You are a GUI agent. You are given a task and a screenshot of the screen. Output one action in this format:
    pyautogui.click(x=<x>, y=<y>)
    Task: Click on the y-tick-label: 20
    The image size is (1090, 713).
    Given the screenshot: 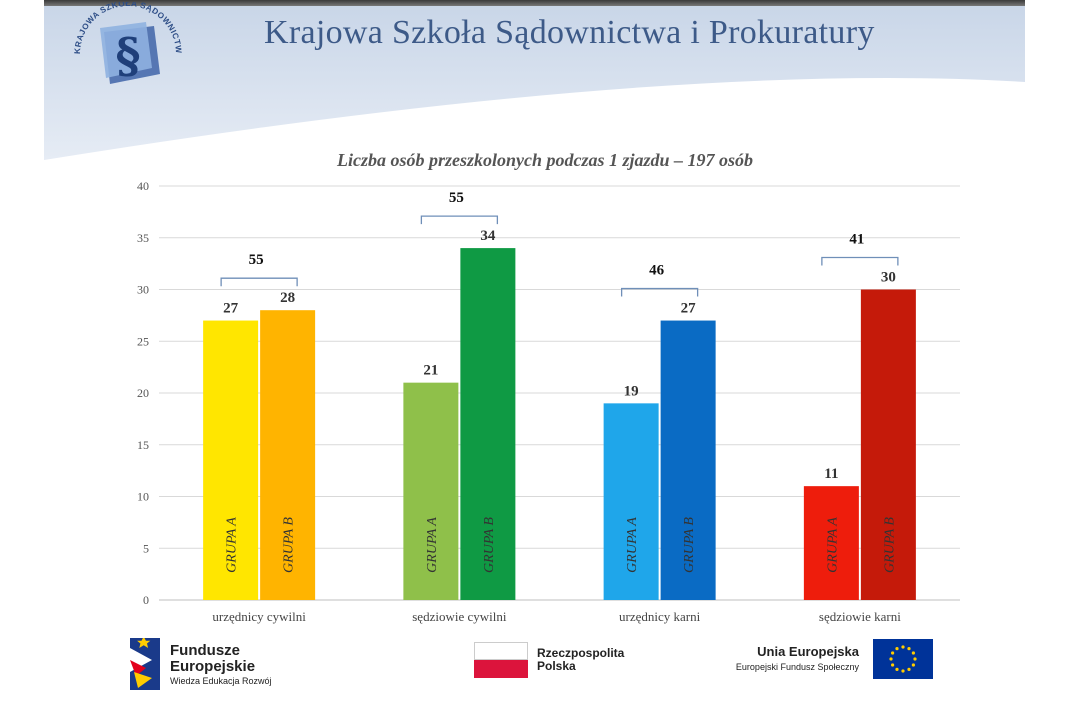 What is the action you would take?
    pyautogui.click(x=143, y=393)
    